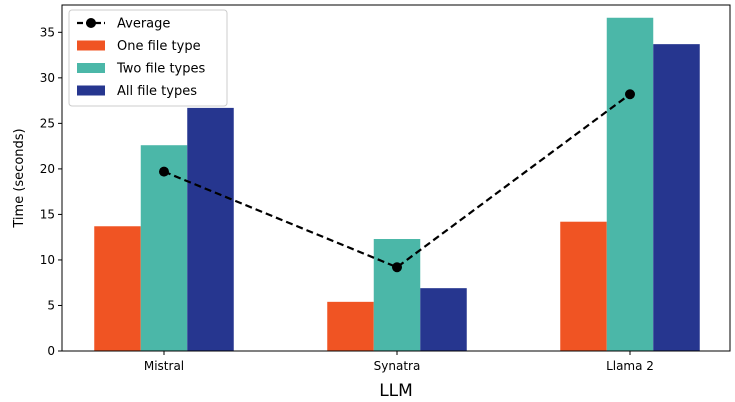  What do you see at coordinates (47, 32) in the screenshot?
I see `y-tick-label: 35` at bounding box center [47, 32].